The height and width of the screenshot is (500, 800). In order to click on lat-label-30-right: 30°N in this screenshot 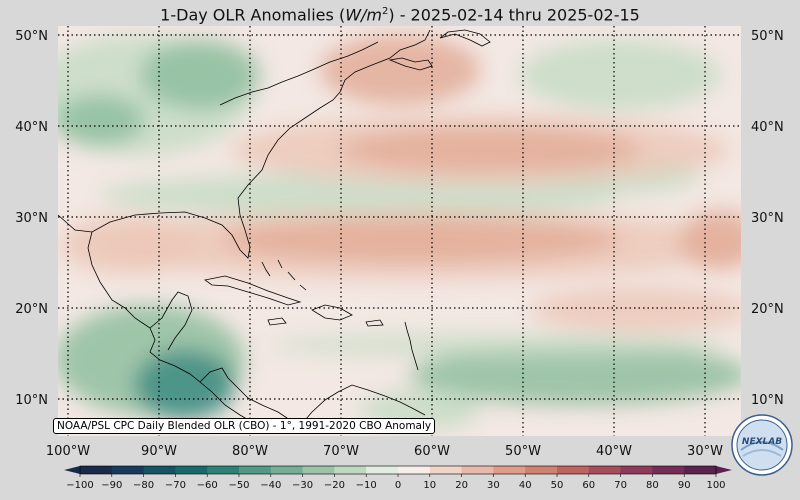, I will do `click(767, 218)`.